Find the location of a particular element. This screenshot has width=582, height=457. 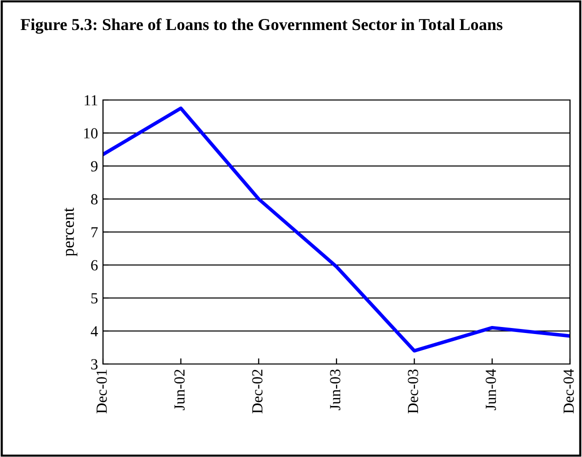

x-tick-label: Jun-02 is located at coordinates (179, 390).